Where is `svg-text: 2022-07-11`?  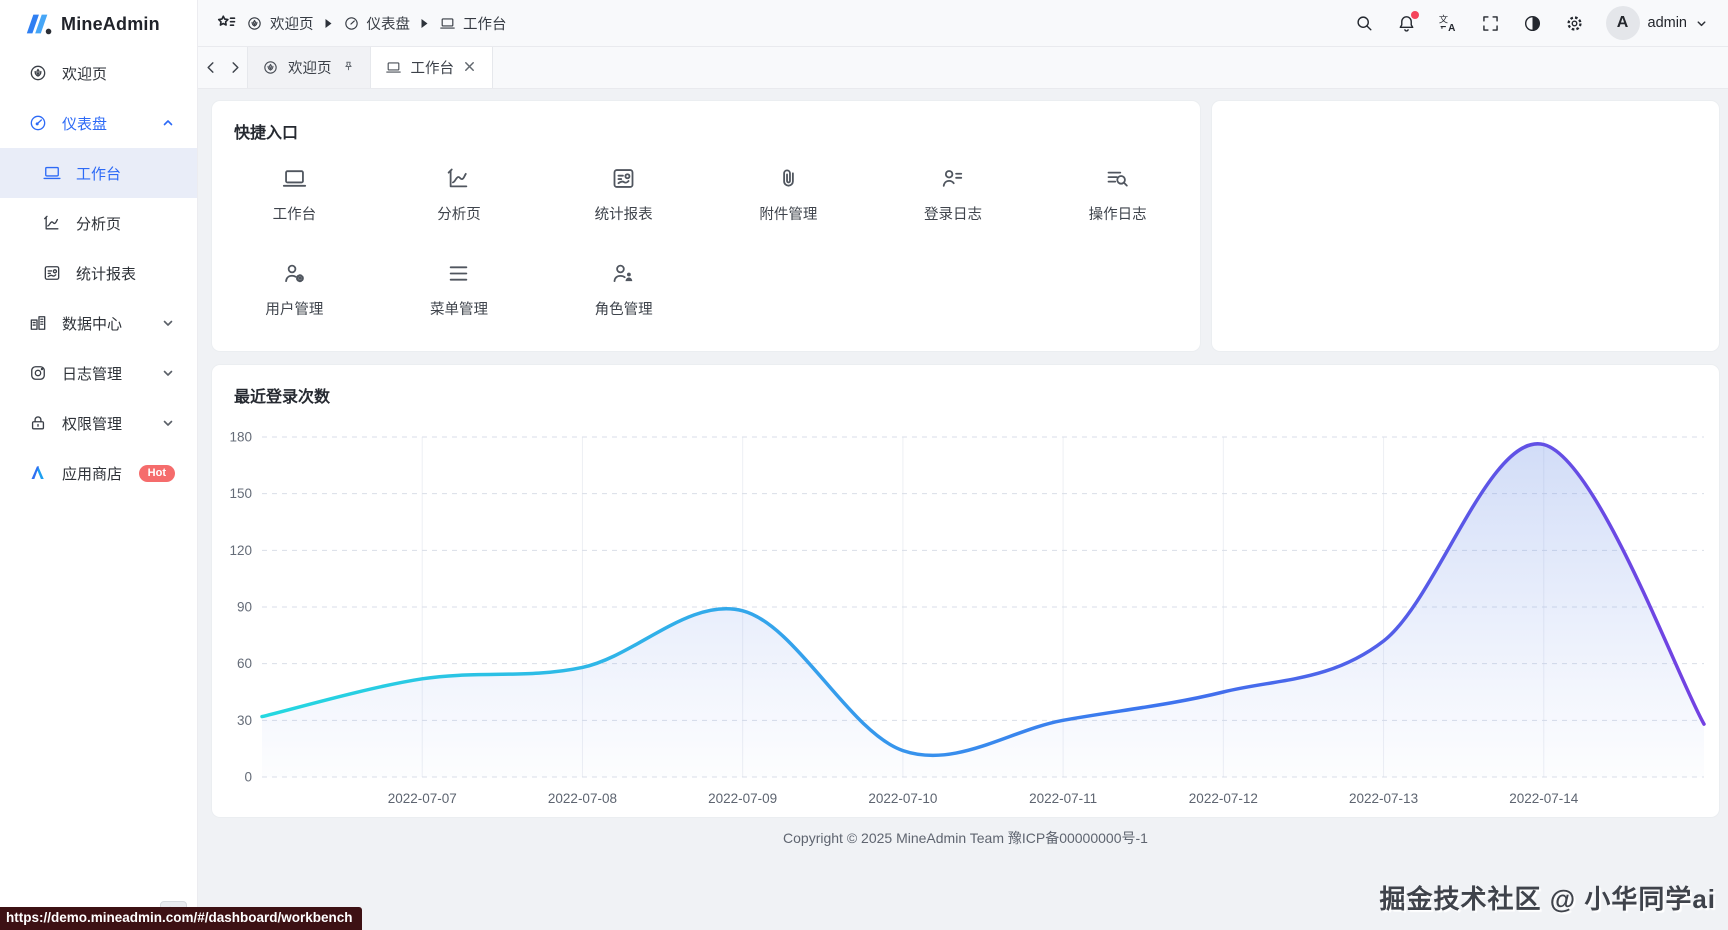 svg-text: 2022-07-11 is located at coordinates (1063, 798).